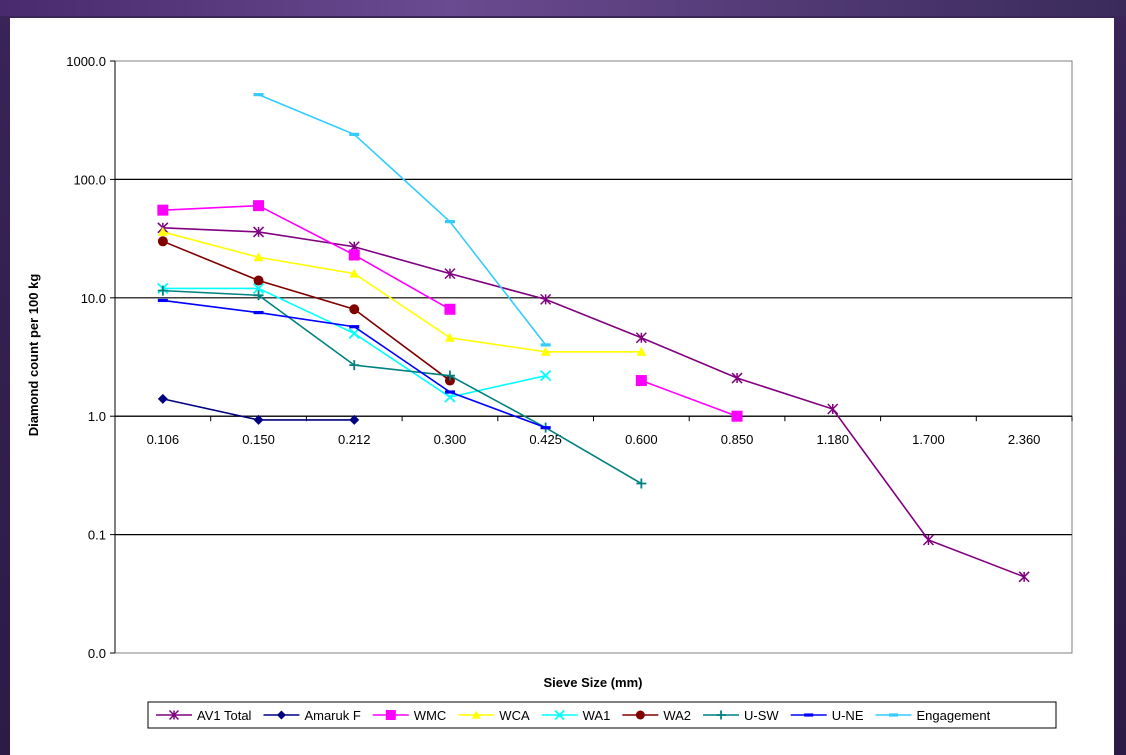 The image size is (1126, 755). I want to click on legend-label: WA1, so click(597, 715).